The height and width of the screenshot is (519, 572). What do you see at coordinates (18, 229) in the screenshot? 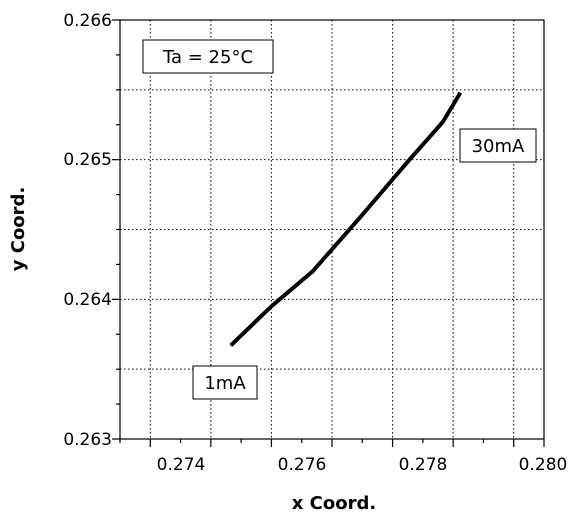
I see `y-axis-title: y Coord.` at bounding box center [18, 229].